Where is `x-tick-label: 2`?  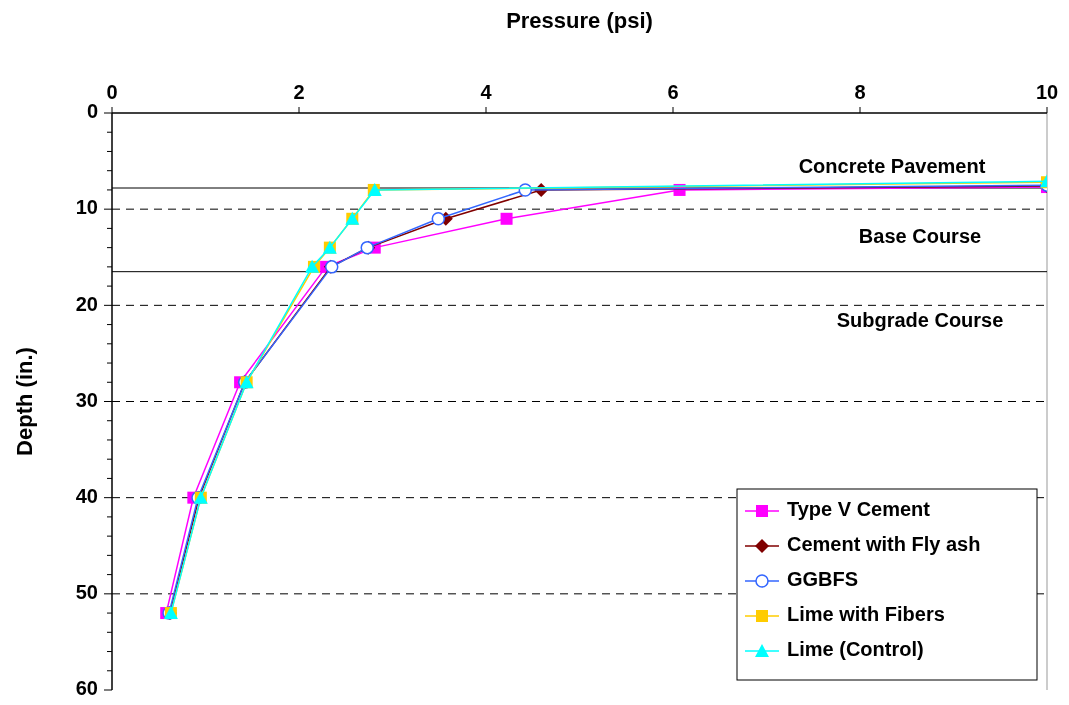
x-tick-label: 2 is located at coordinates (299, 92).